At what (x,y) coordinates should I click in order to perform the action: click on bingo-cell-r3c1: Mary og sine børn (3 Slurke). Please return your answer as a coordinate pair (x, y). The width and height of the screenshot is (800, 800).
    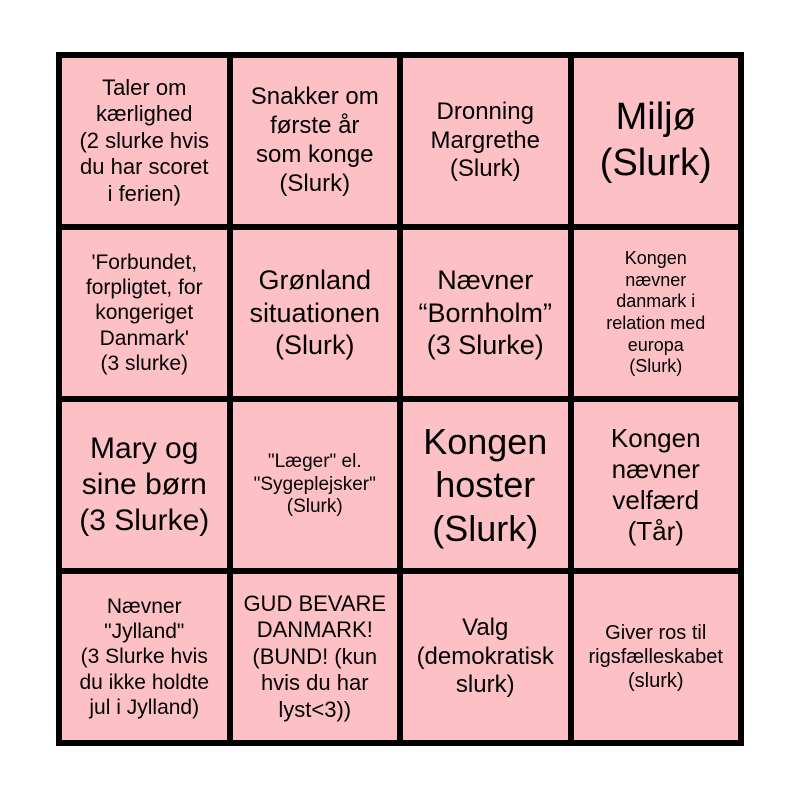
    Looking at the image, I should click on (144, 485).